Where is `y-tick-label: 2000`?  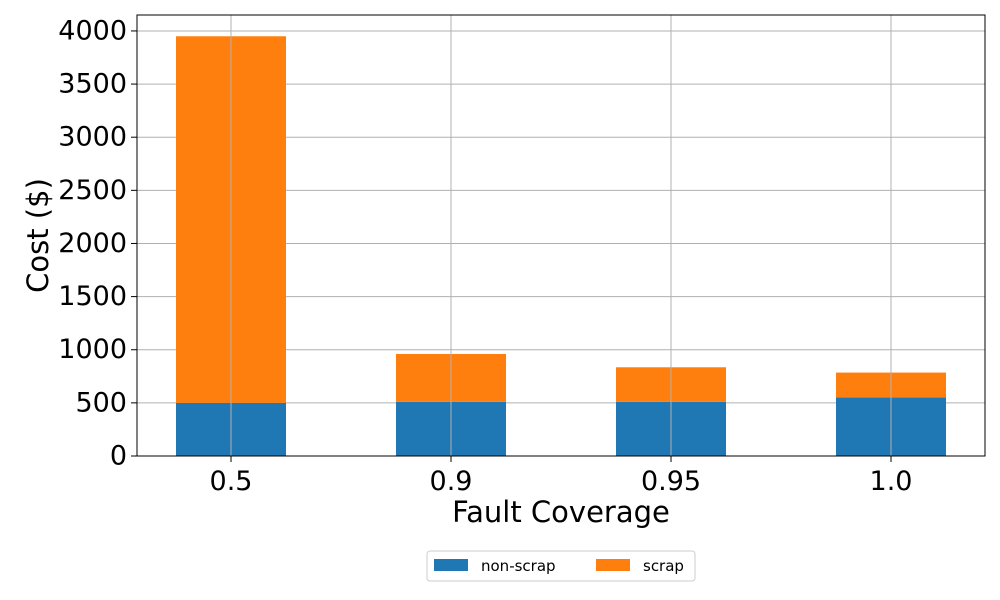 y-tick-label: 2000 is located at coordinates (92, 243).